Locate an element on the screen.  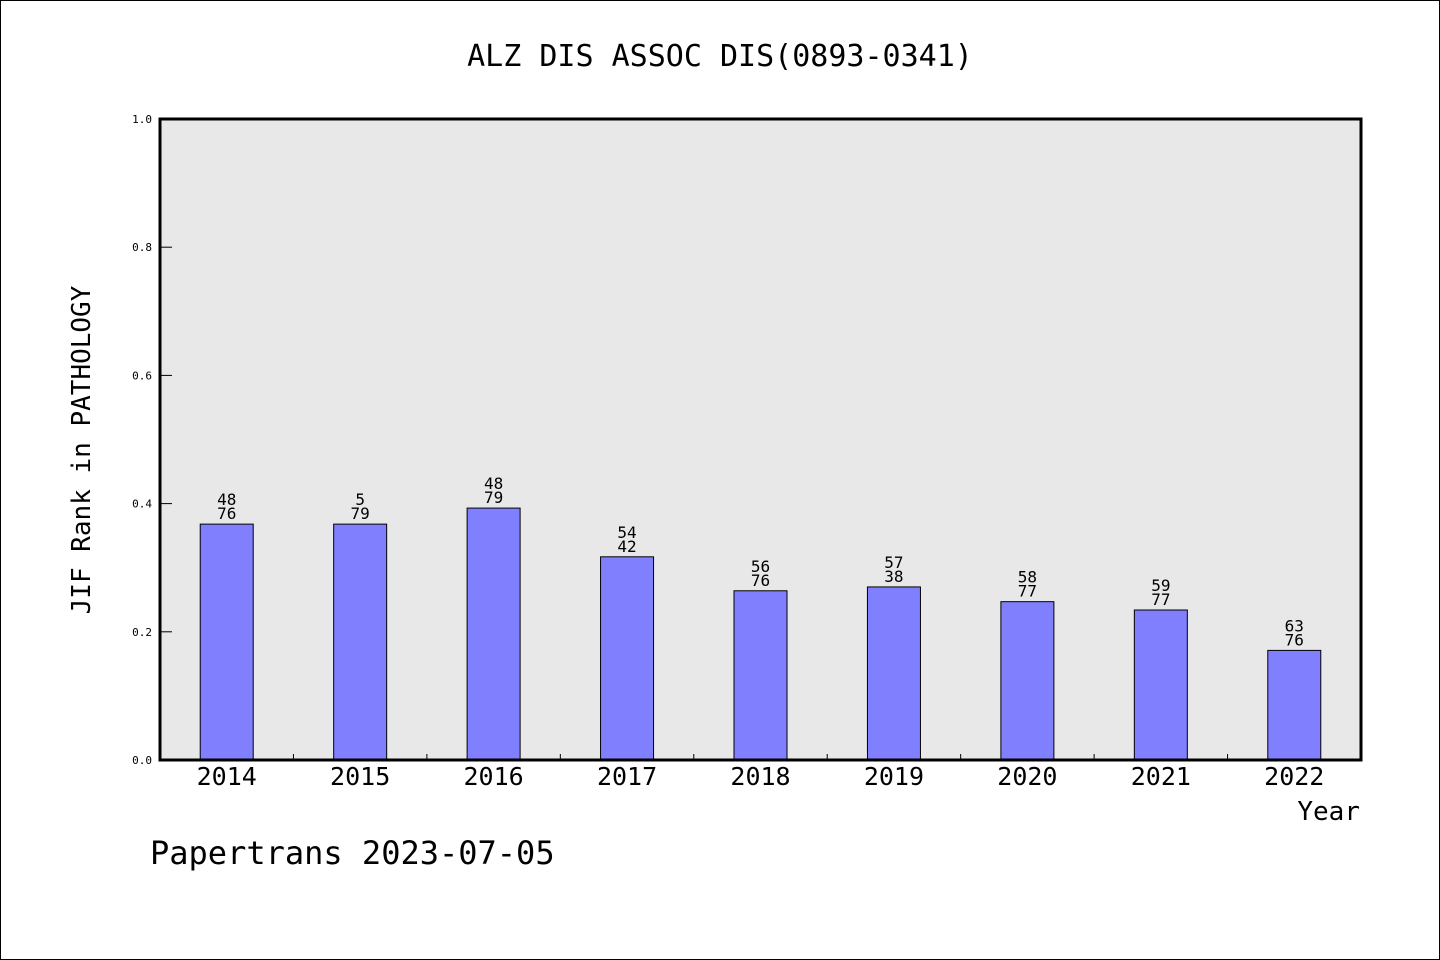
bar-rank-label: 5 is located at coordinates (360, 499).